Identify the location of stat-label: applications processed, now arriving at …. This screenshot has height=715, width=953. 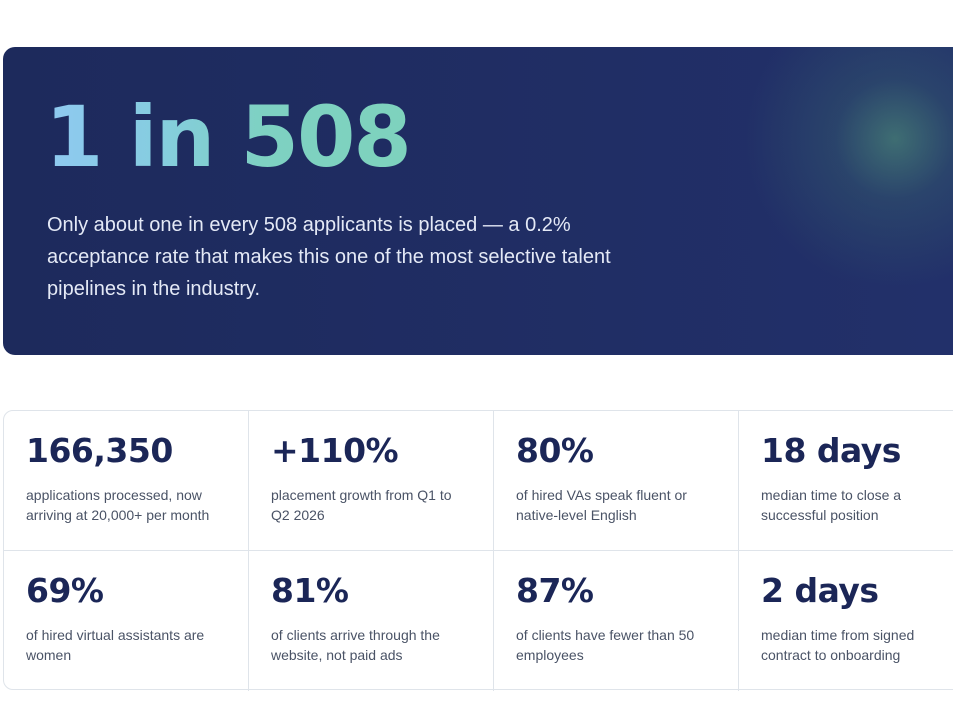
(118, 505).